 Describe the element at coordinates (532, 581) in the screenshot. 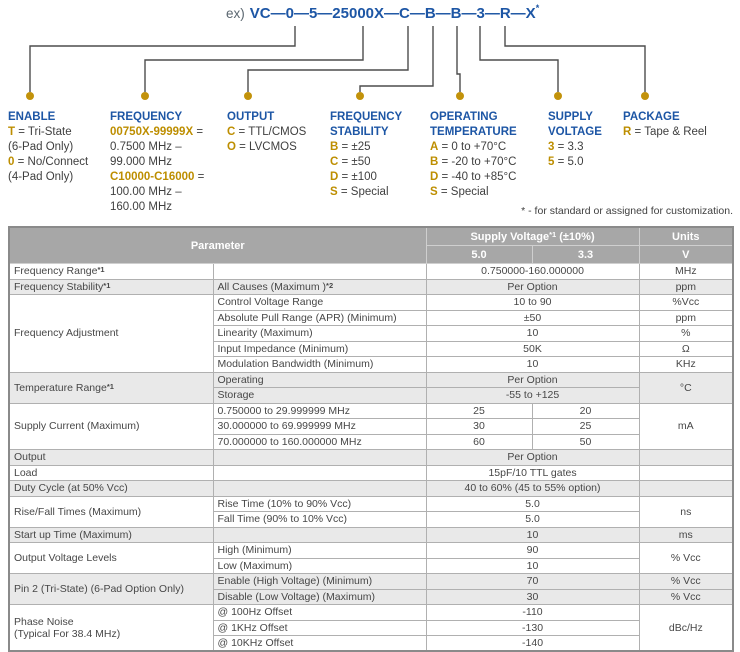

I see `value-cell: 70` at that location.